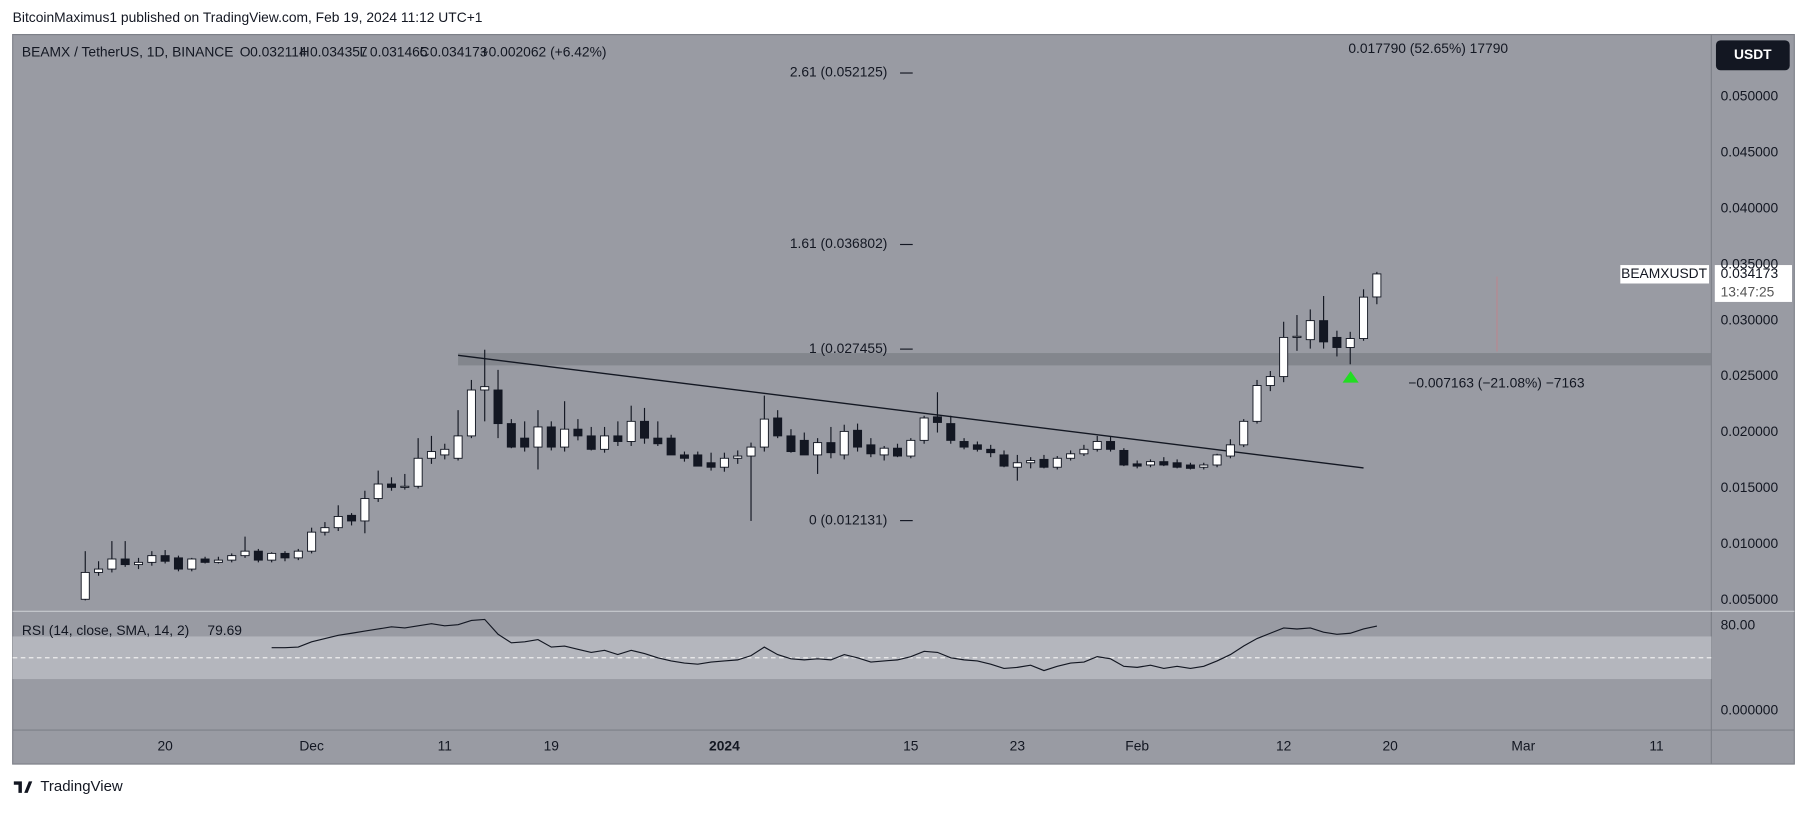 This screenshot has width=1807, height=814. What do you see at coordinates (862, 649) in the screenshot?
I see `rsi-pane` at bounding box center [862, 649].